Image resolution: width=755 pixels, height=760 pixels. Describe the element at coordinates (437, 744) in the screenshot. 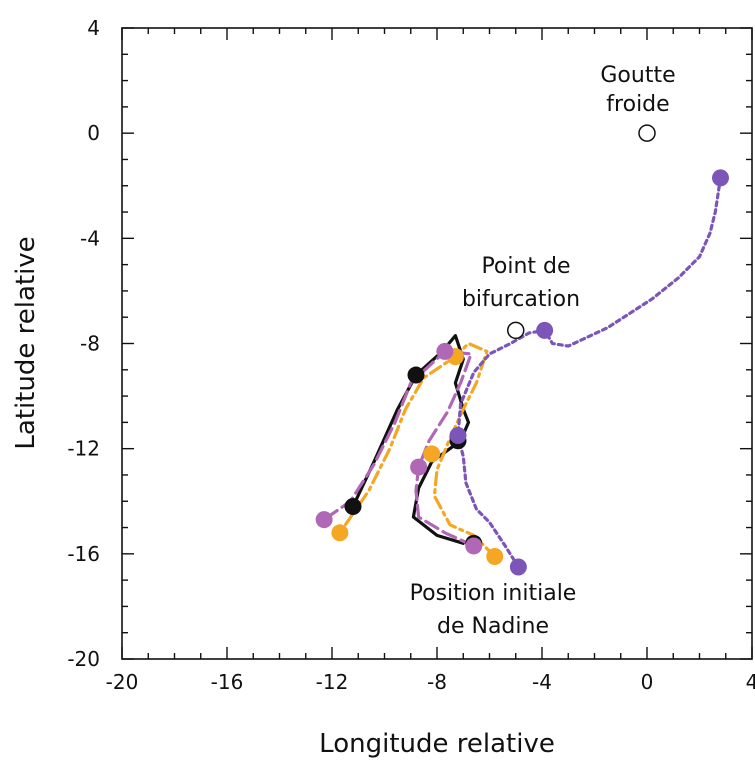

I see `x-axis-title: Longitude relative` at that location.